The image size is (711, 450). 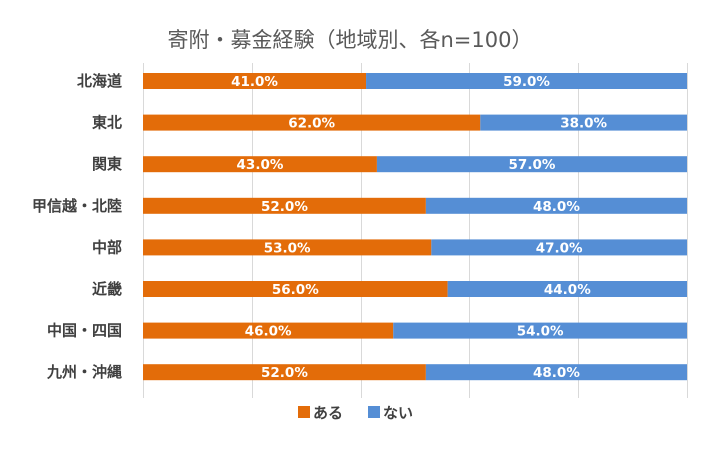 I want to click on data-label-nai-5: 44.0%, so click(x=567, y=290).